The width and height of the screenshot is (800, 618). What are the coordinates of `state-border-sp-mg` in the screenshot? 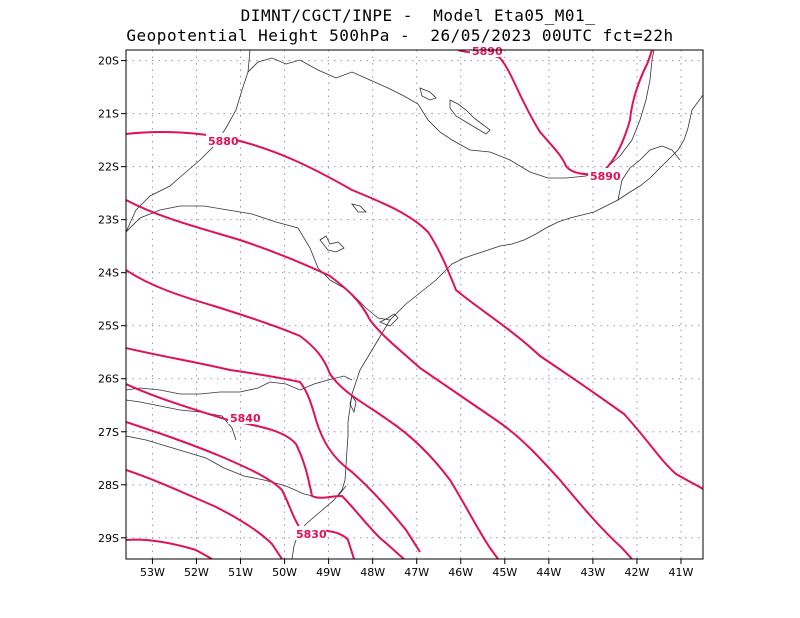 It's located at (451, 114).